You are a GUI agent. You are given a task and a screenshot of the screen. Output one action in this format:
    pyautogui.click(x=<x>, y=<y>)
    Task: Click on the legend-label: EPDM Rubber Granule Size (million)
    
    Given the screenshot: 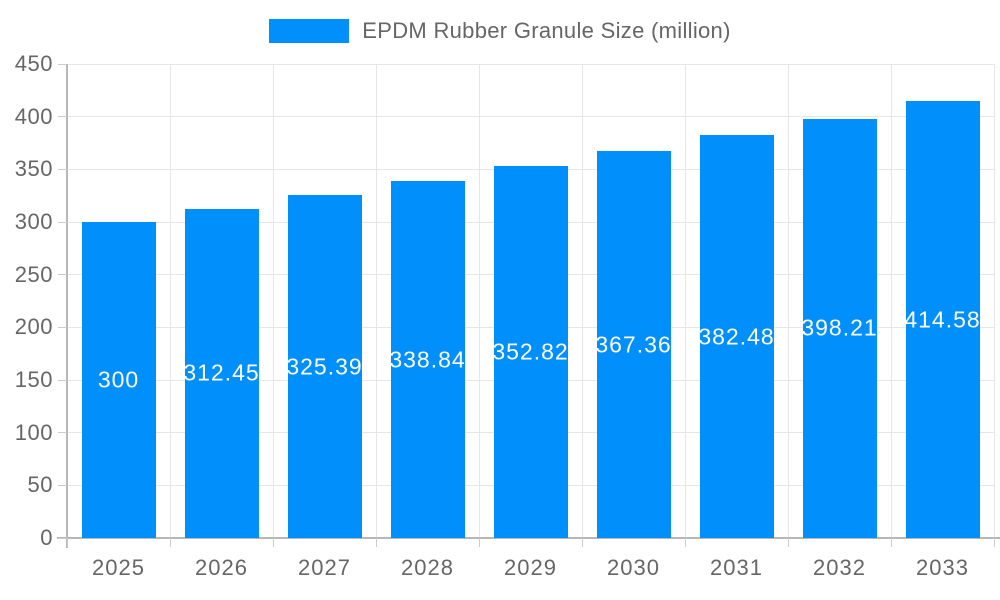 What is the action you would take?
    pyautogui.click(x=546, y=30)
    